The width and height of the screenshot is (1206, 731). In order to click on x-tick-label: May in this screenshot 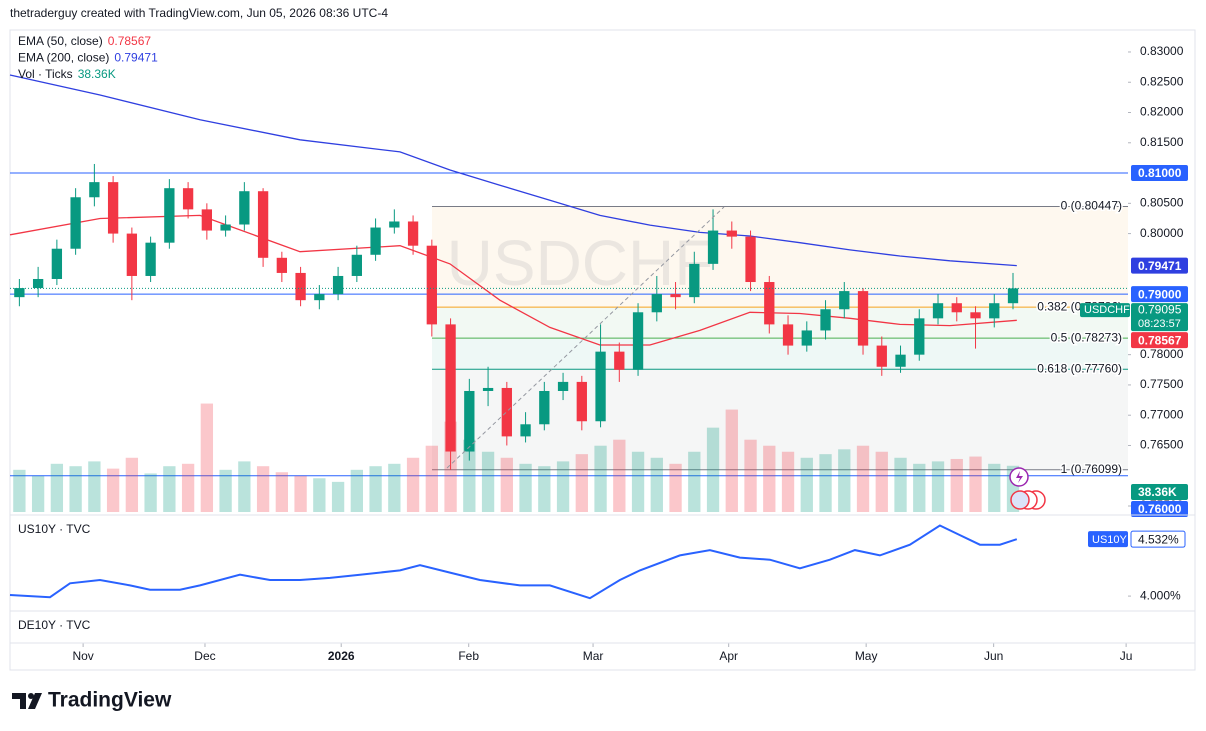, I will do `click(866, 656)`.